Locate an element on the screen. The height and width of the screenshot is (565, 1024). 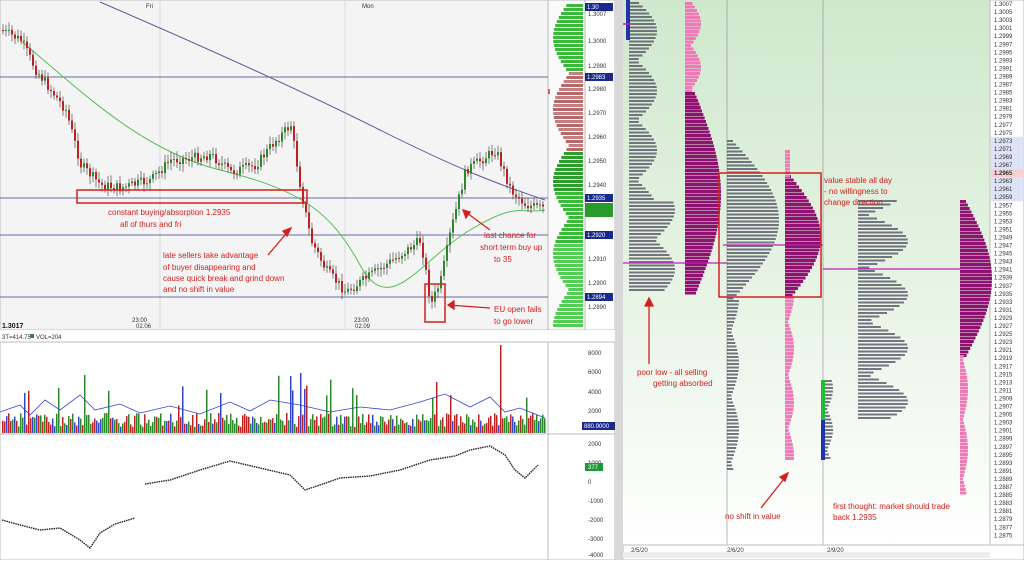
profile-price-tick: 1.2937 is located at coordinates (1003, 287).